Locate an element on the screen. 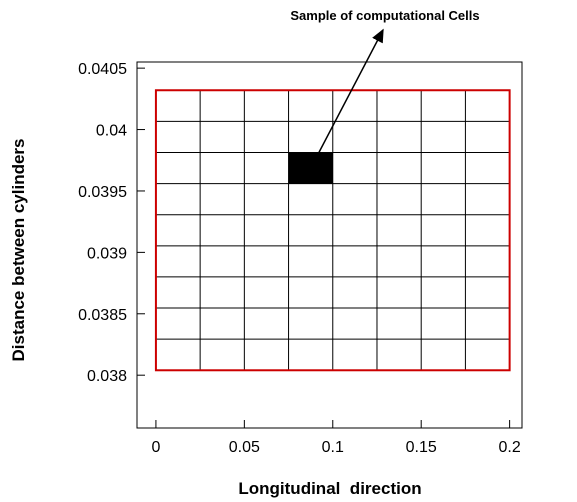  x-tick-label: 0.2 is located at coordinates (509, 447).